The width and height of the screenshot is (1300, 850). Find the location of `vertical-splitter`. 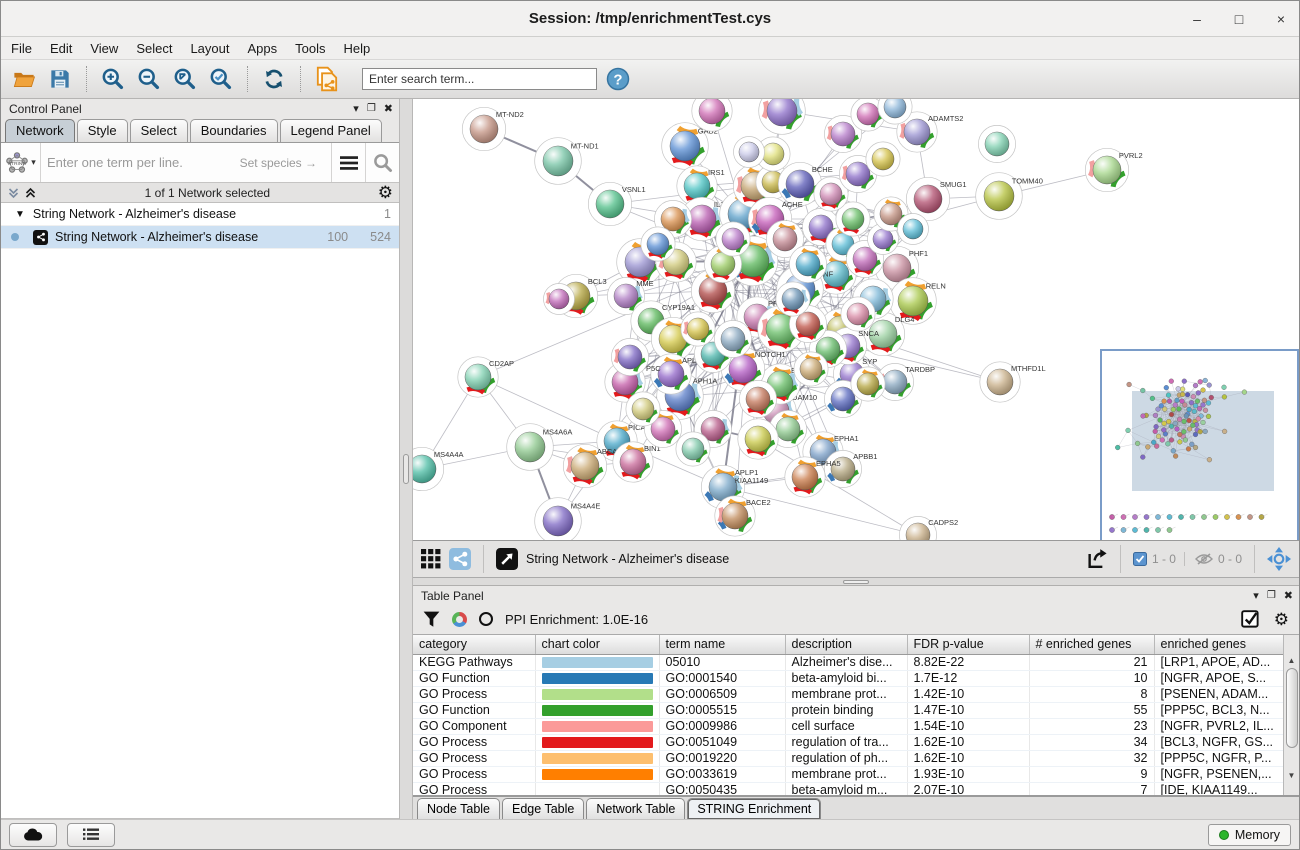

vertical-splitter is located at coordinates (406, 459).